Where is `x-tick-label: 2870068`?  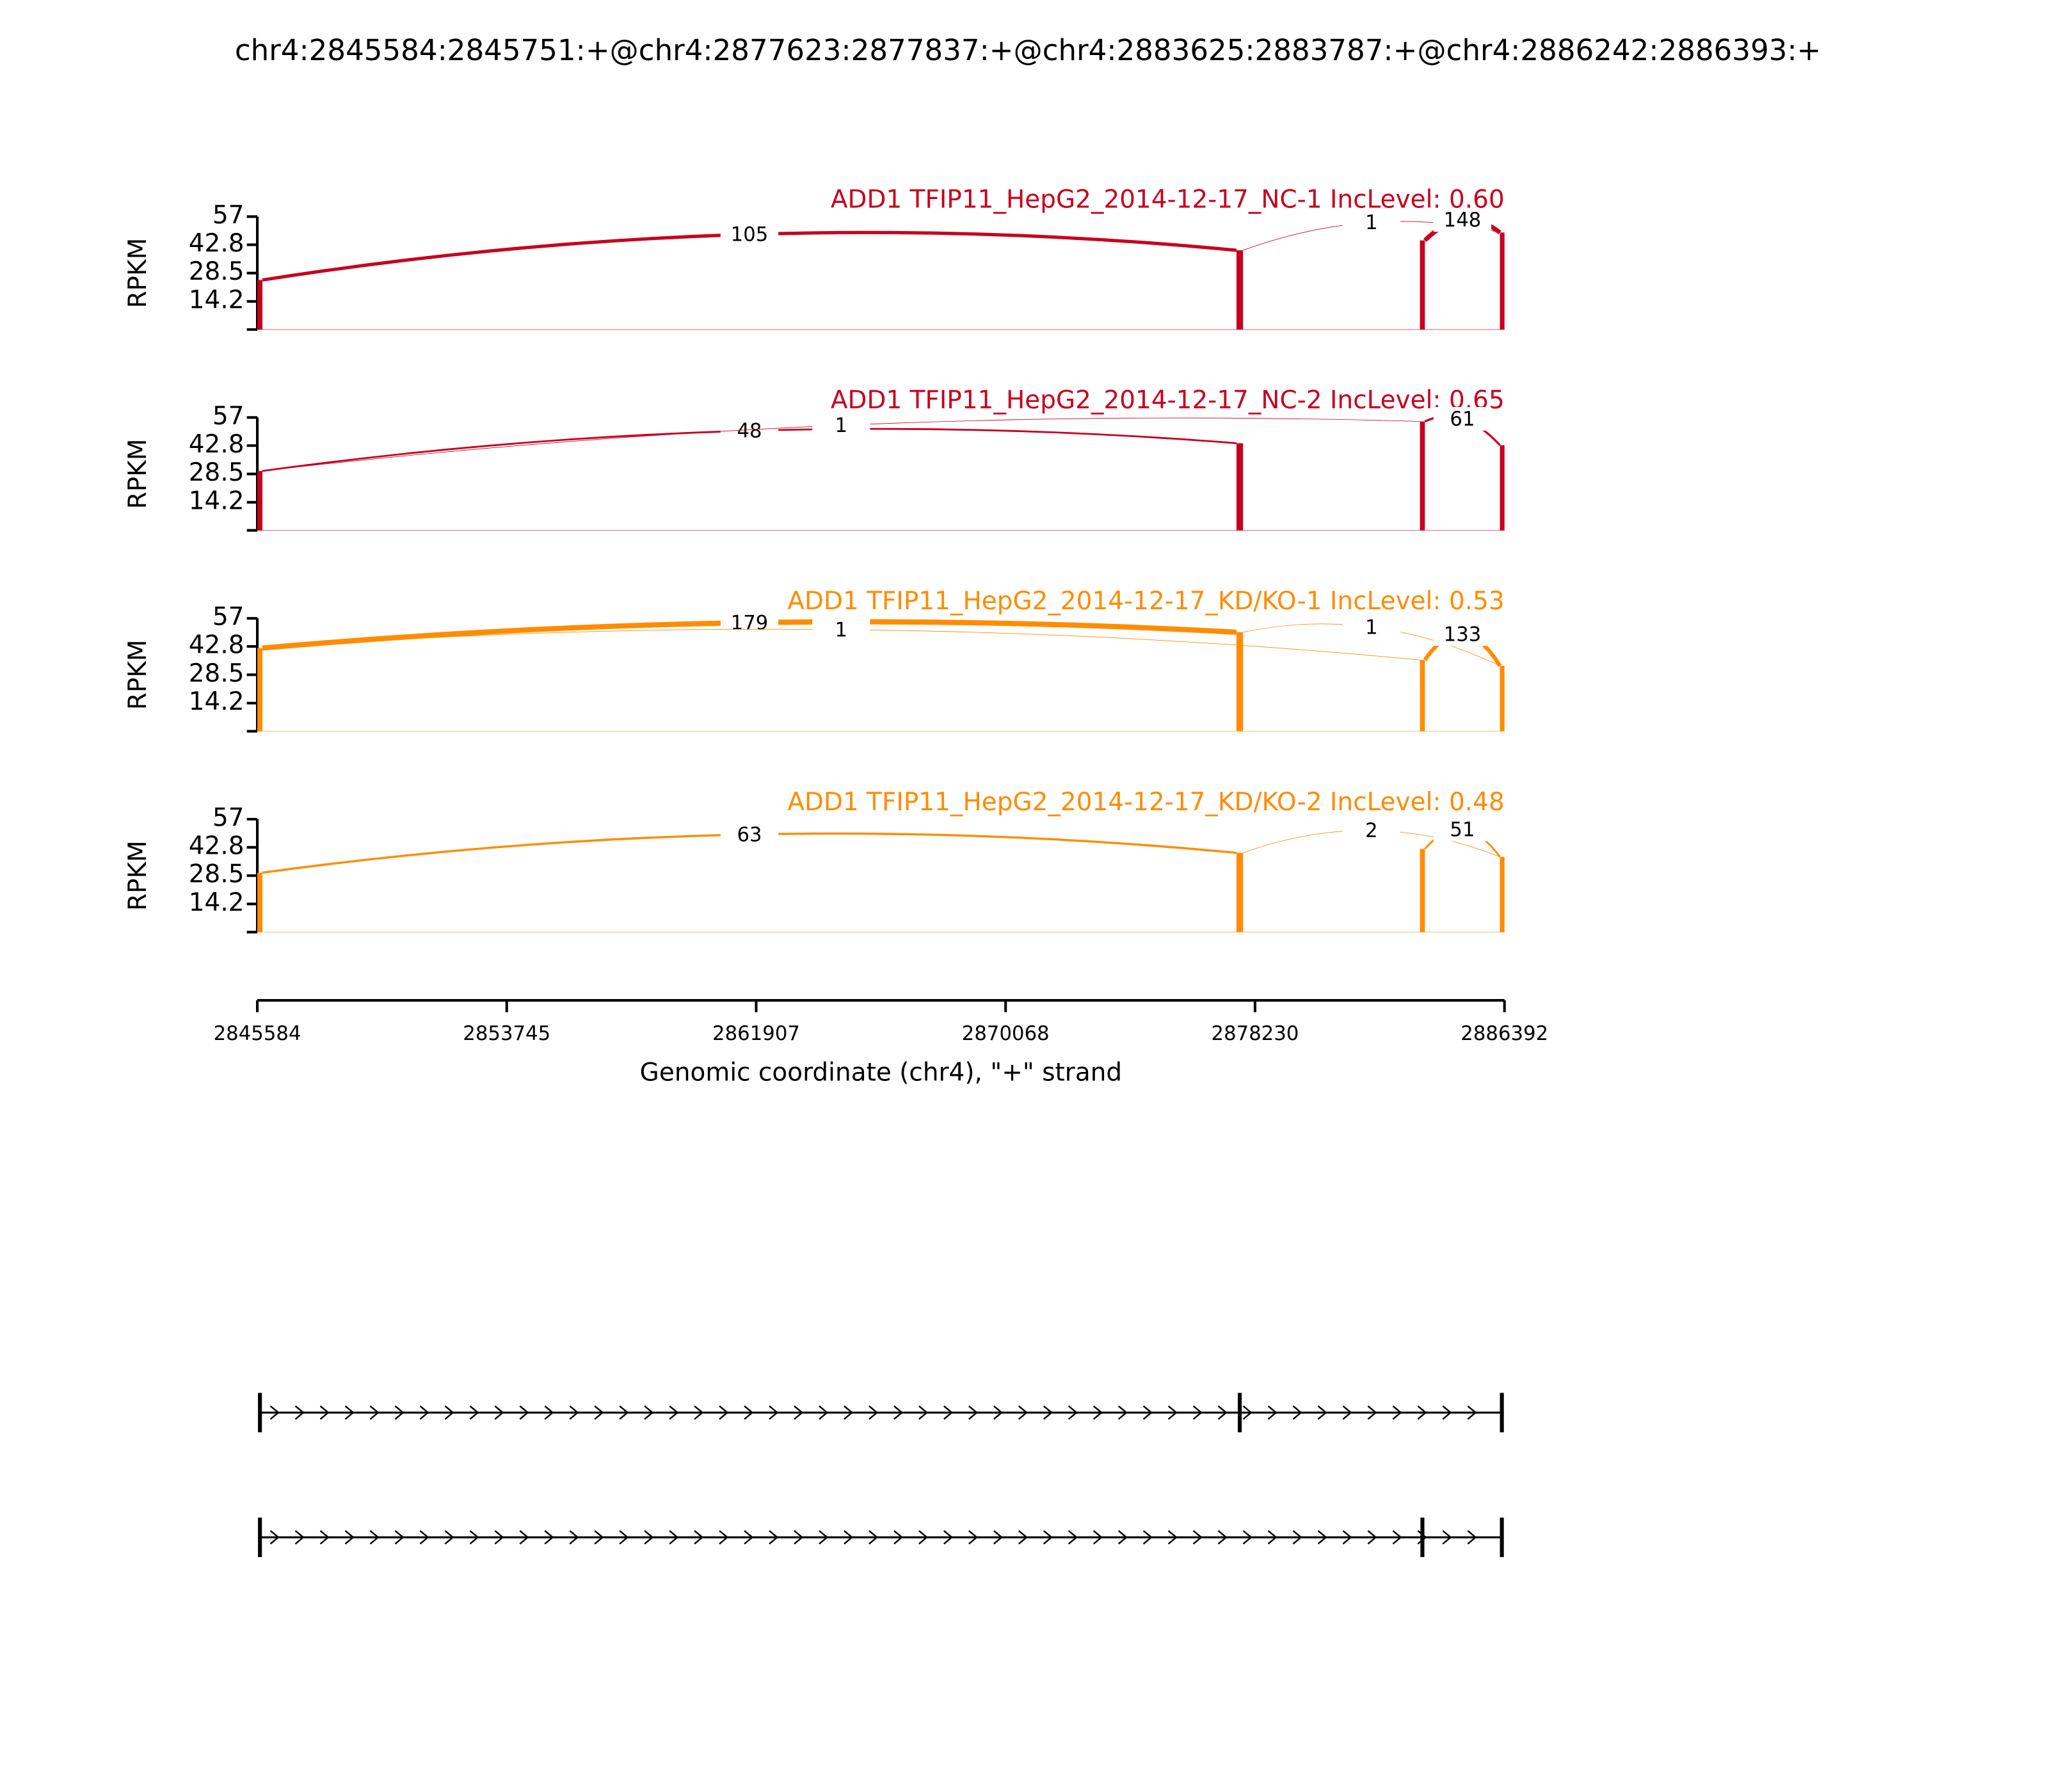 x-tick-label: 2870068 is located at coordinates (1006, 1033).